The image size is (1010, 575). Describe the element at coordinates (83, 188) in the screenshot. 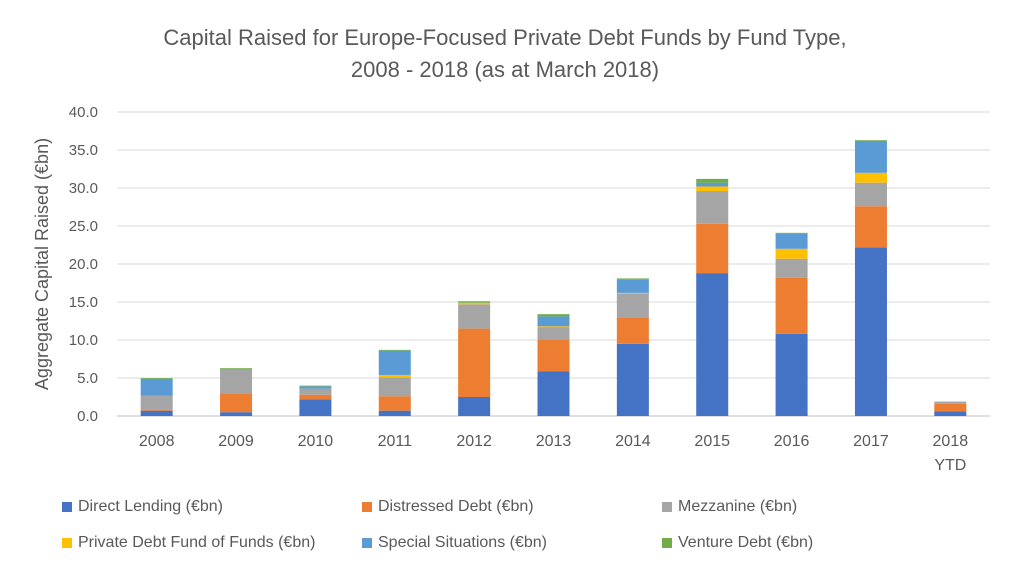

I see `y-tick-label: 30.0` at that location.